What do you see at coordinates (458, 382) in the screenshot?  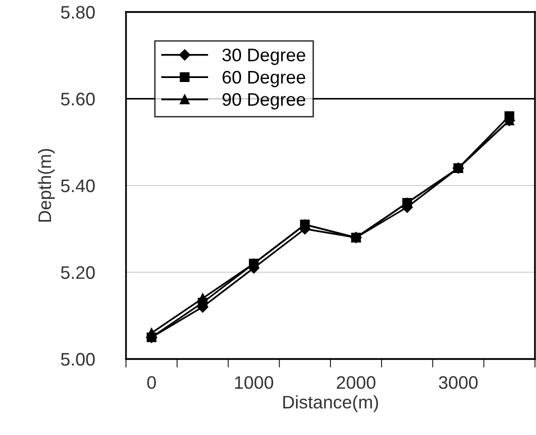 I see `x-tick-label: 3000` at bounding box center [458, 382].